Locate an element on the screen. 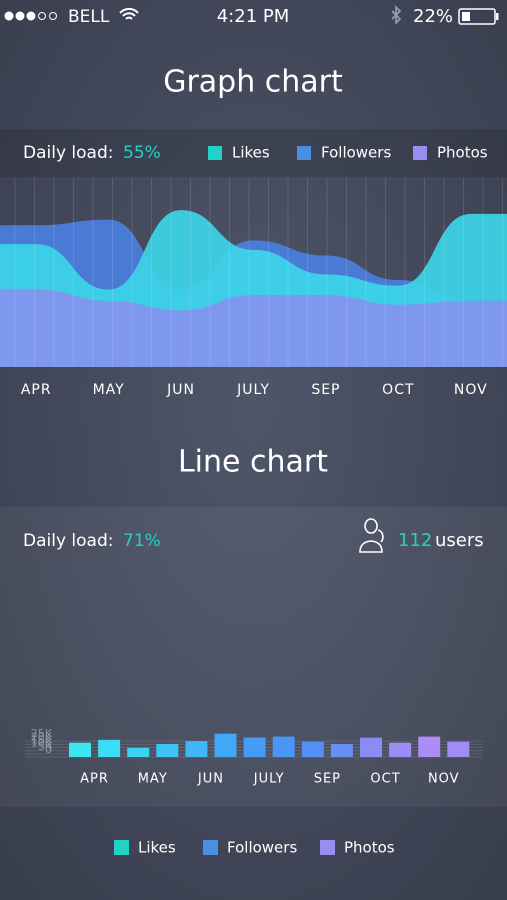 Image resolution: width=507 pixels, height=900 pixels. carrier: BELL is located at coordinates (89, 17).